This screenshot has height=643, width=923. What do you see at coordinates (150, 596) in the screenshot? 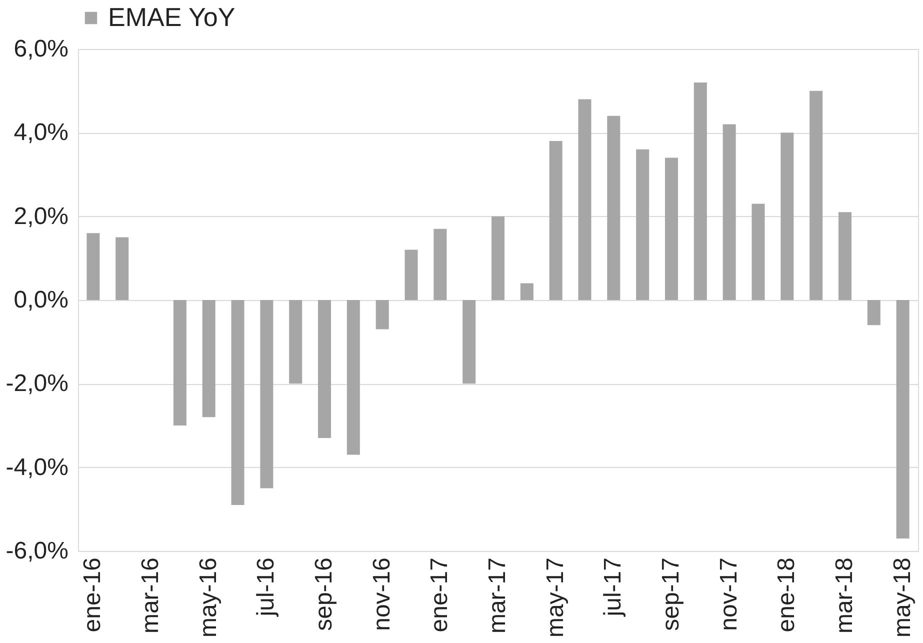
I see `x-tick-label: mar-16` at bounding box center [150, 596].